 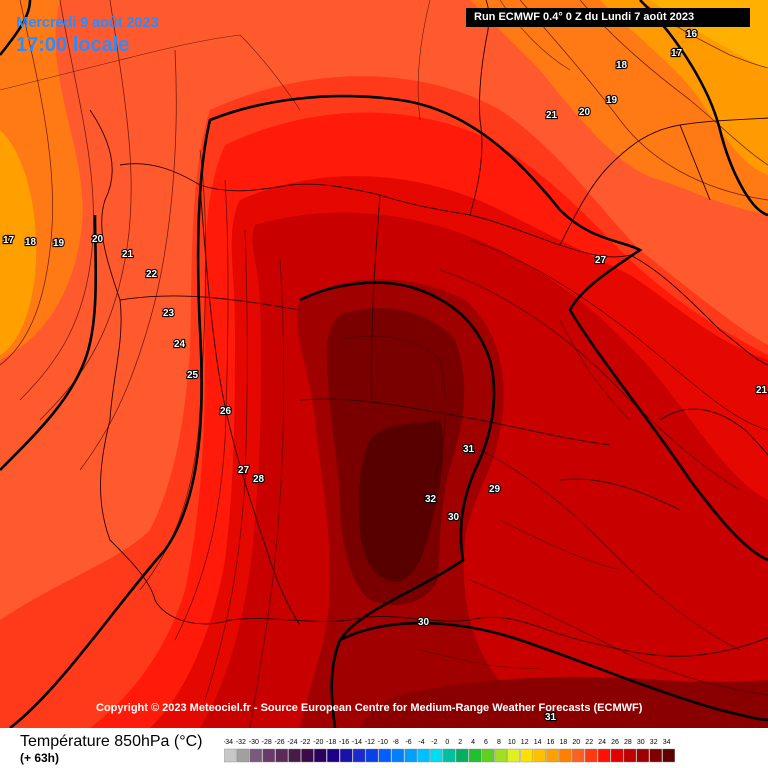 What do you see at coordinates (431, 499) in the screenshot?
I see `contour-label: 32` at bounding box center [431, 499].